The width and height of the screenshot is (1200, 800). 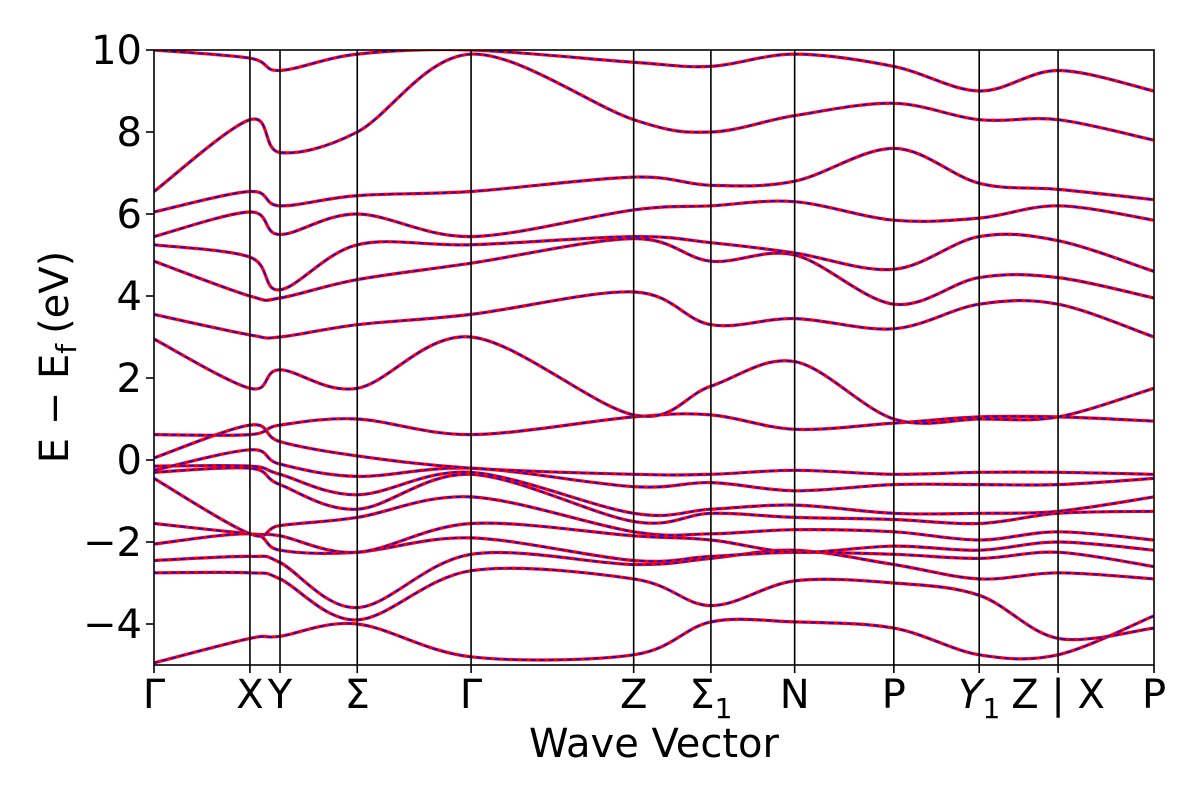 I want to click on y-axis-label-subscript: f, so click(x=66, y=348).